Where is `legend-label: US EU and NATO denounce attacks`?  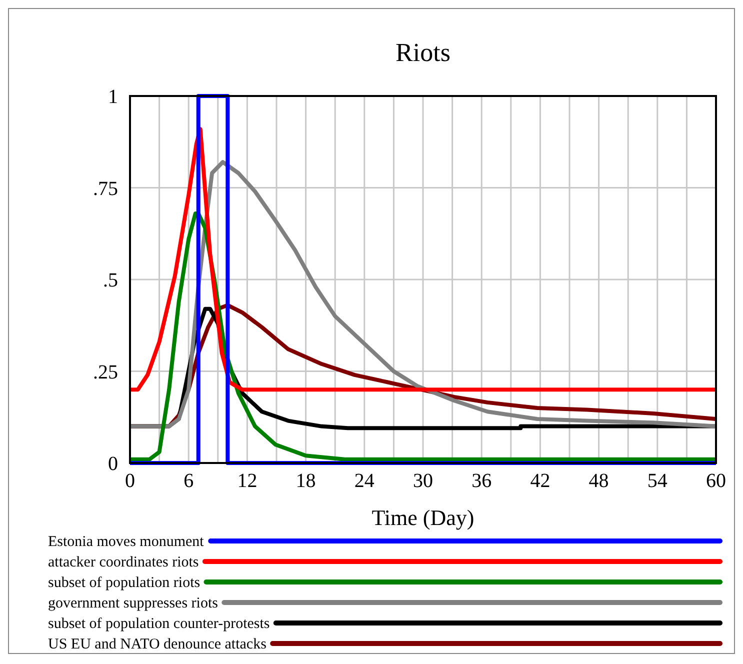
legend-label: US EU and NATO denounce attacks is located at coordinates (157, 644).